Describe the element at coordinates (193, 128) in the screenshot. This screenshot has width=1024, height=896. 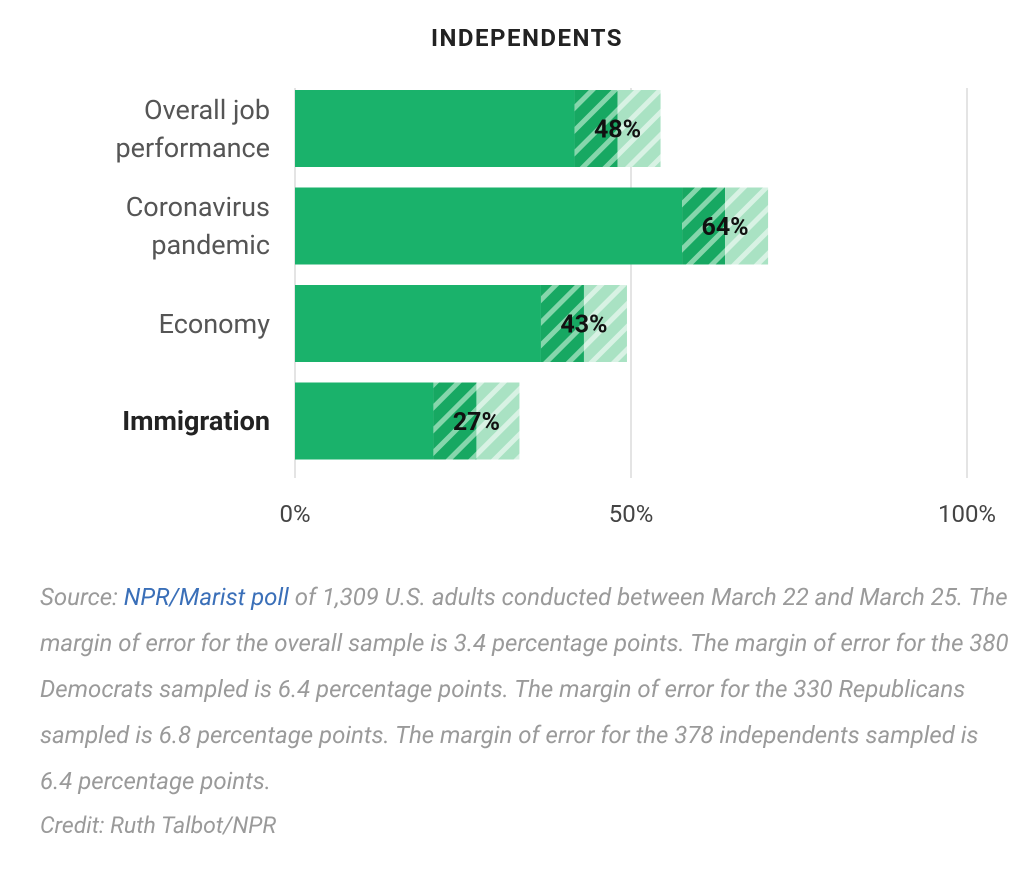
I see `category-label: Overall job performance` at that location.